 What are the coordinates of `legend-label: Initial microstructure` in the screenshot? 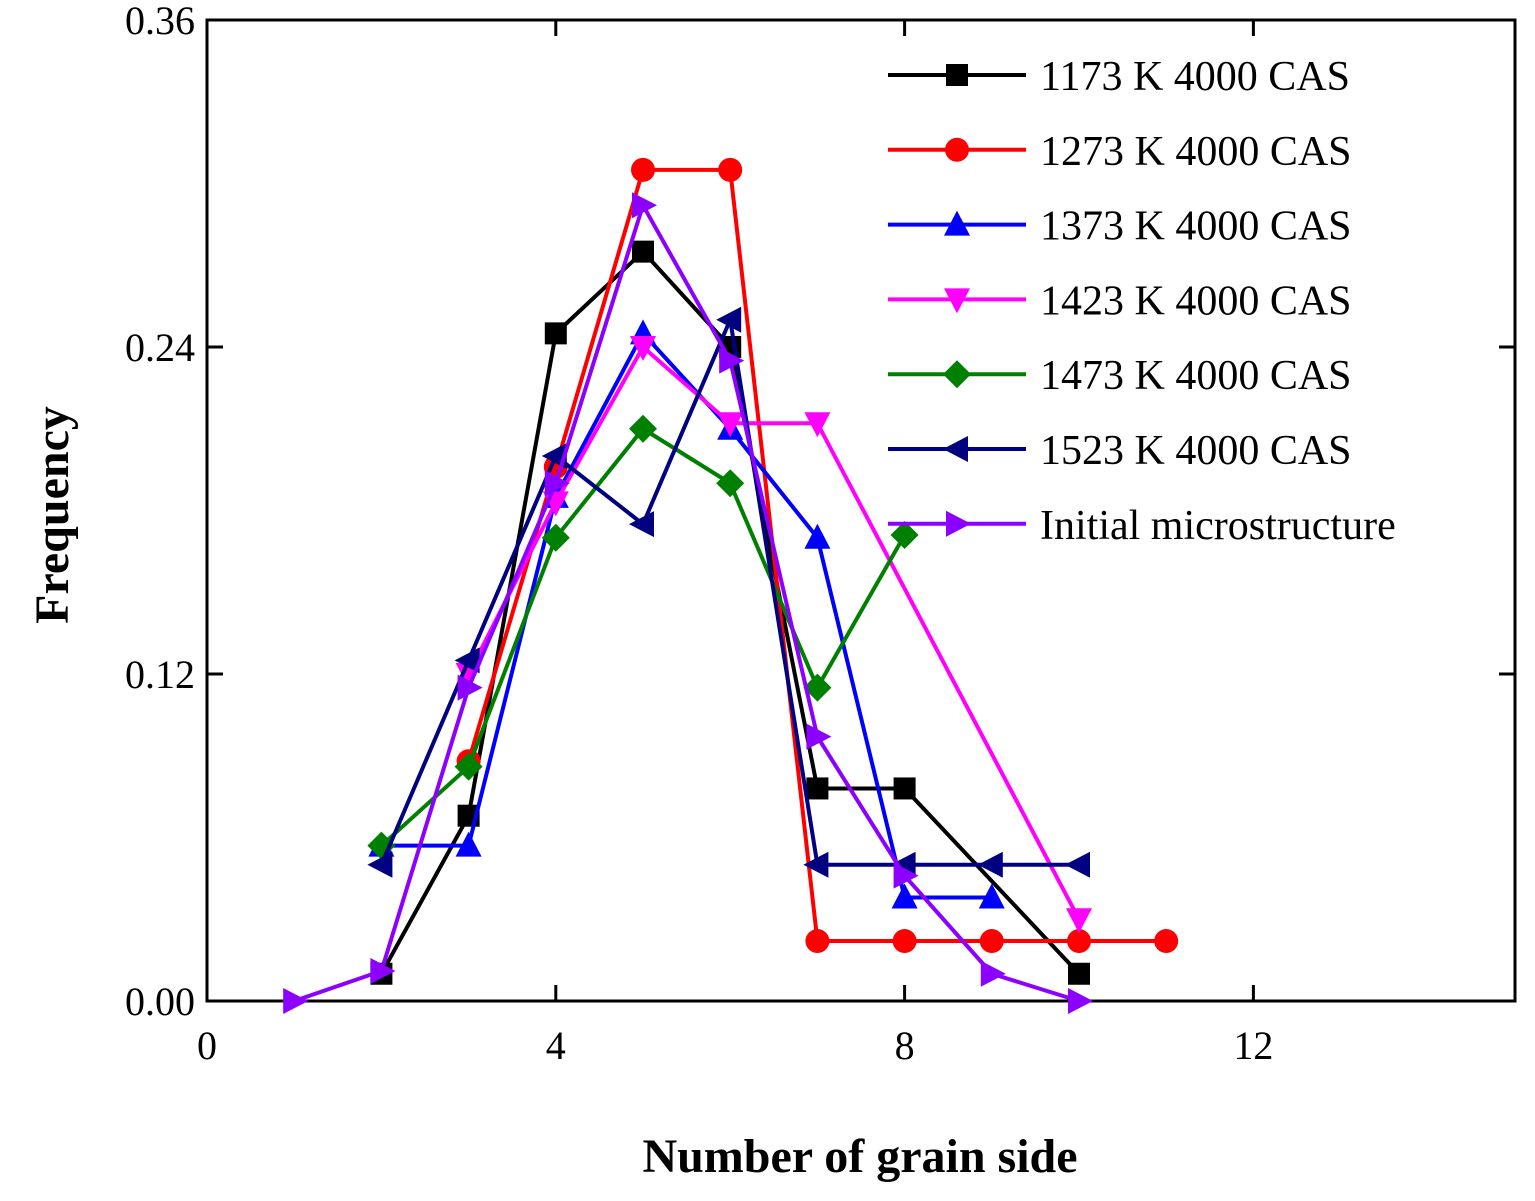 It's located at (1218, 526).